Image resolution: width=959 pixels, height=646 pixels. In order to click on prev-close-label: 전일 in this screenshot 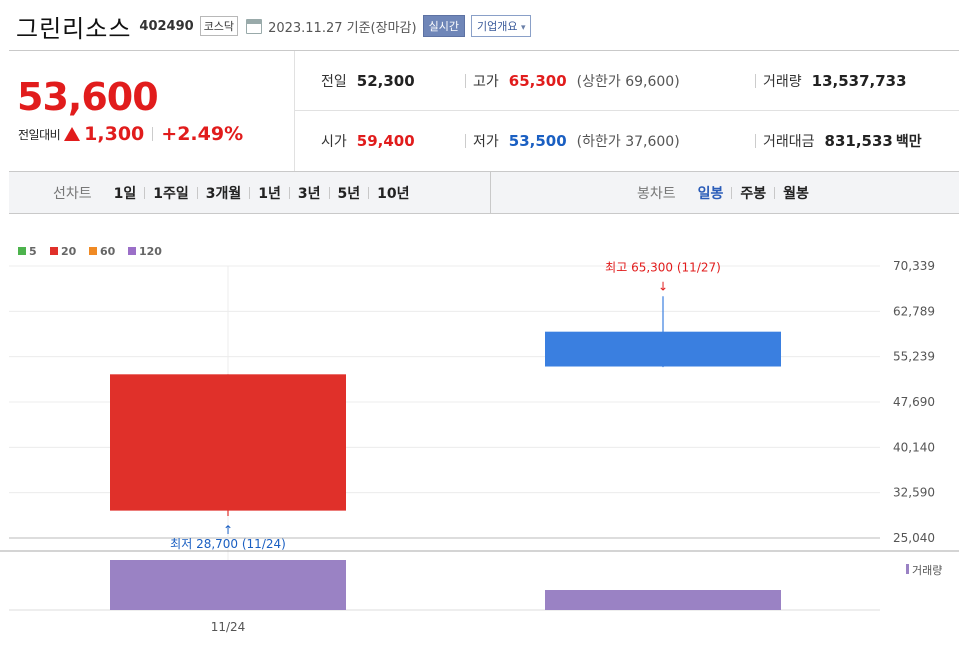, I will do `click(334, 82)`.